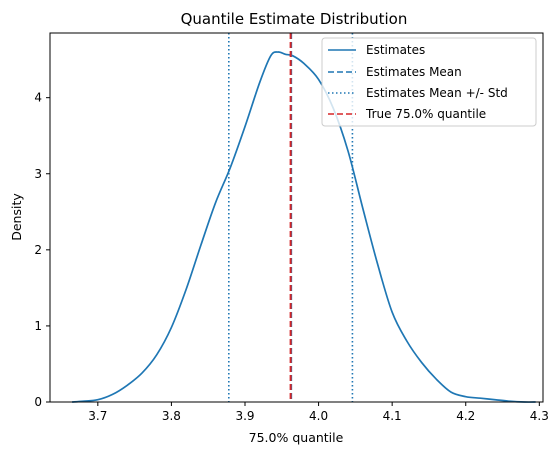 Image resolution: width=554 pixels, height=455 pixels. Describe the element at coordinates (171, 416) in the screenshot. I see `x-tick-label: 3.8` at that location.